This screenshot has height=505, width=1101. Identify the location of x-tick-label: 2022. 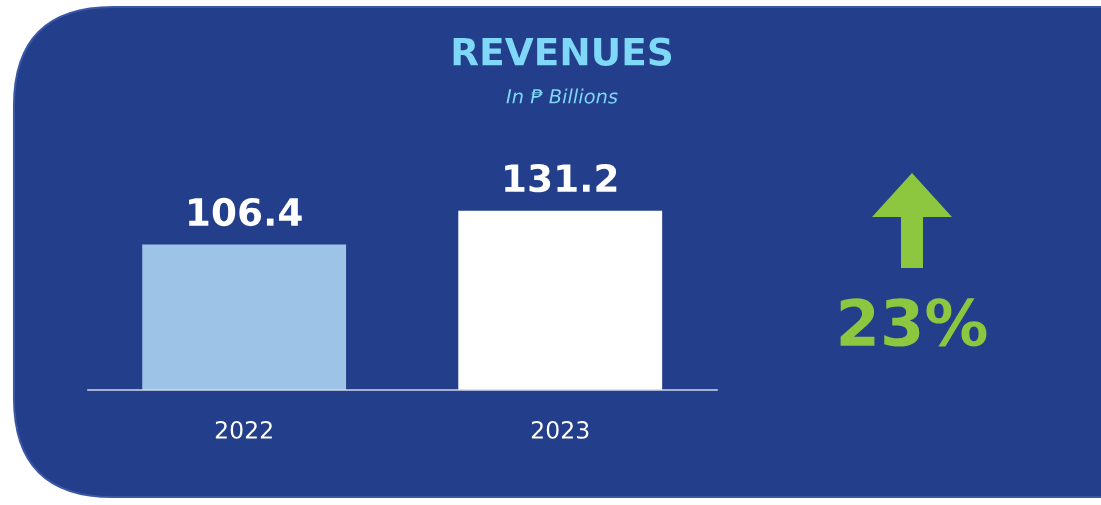
(243, 429).